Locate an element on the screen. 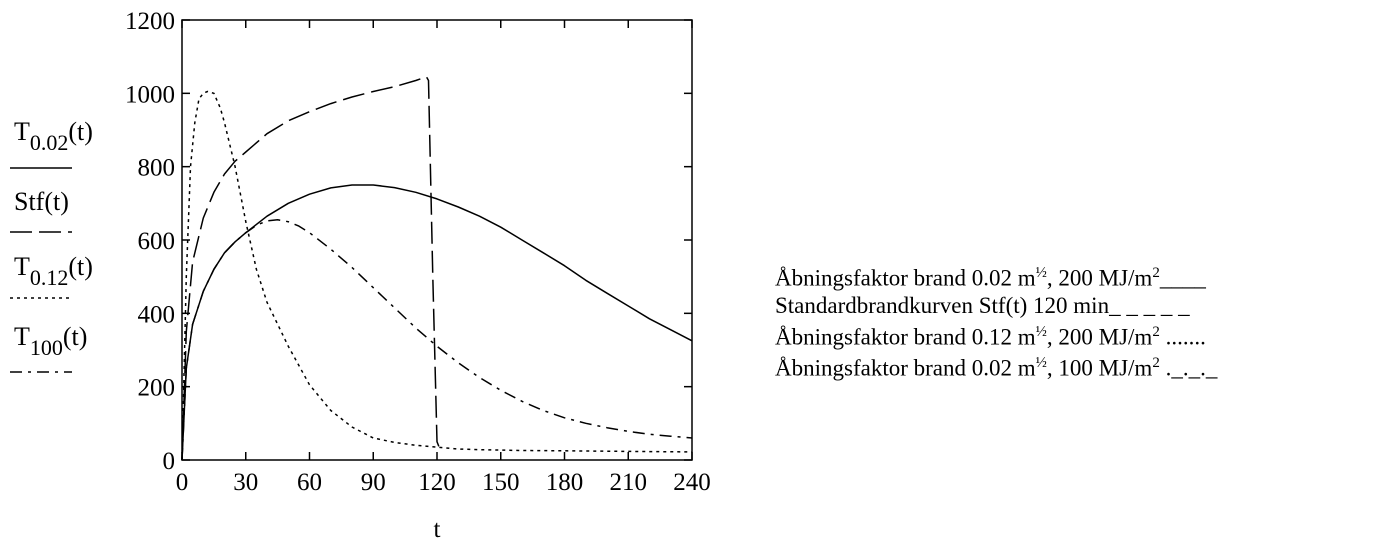 This screenshot has height=543, width=1396. x-tick-label: 180 is located at coordinates (565, 482).